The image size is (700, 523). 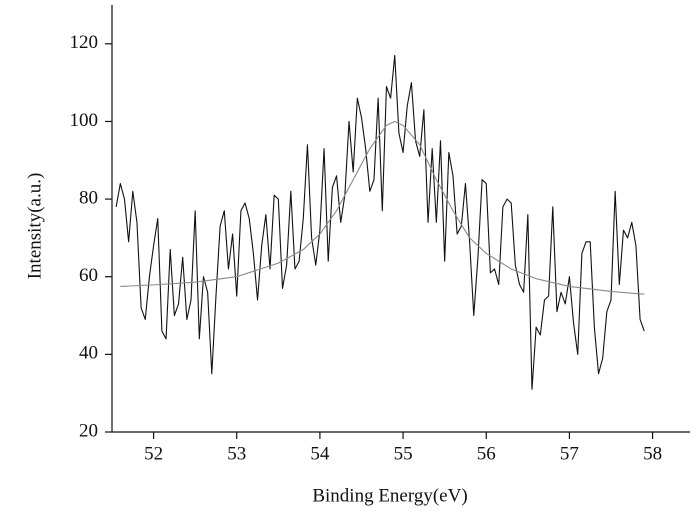 What do you see at coordinates (84, 120) in the screenshot?
I see `y-tick-label: 100` at bounding box center [84, 120].